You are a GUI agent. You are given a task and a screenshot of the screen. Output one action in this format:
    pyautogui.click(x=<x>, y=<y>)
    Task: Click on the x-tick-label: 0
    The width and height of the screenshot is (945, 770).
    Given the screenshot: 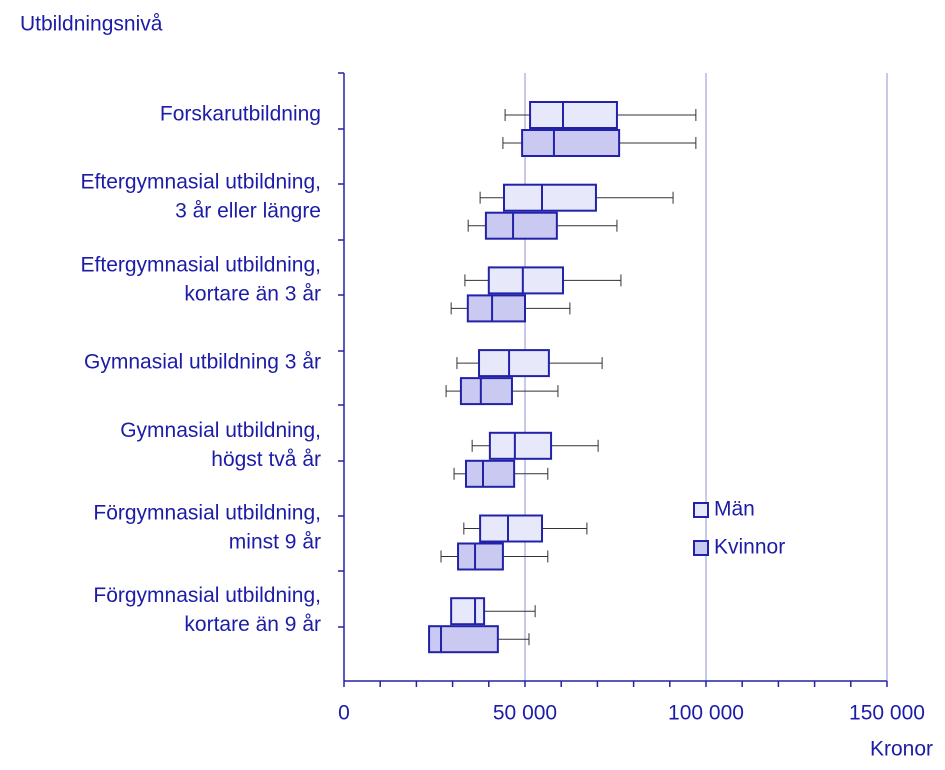 What is the action you would take?
    pyautogui.click(x=344, y=713)
    